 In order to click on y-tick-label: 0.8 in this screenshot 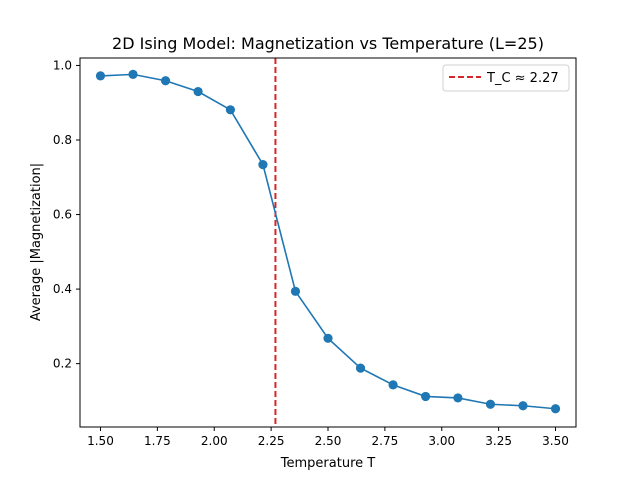, I will do `click(62, 140)`.